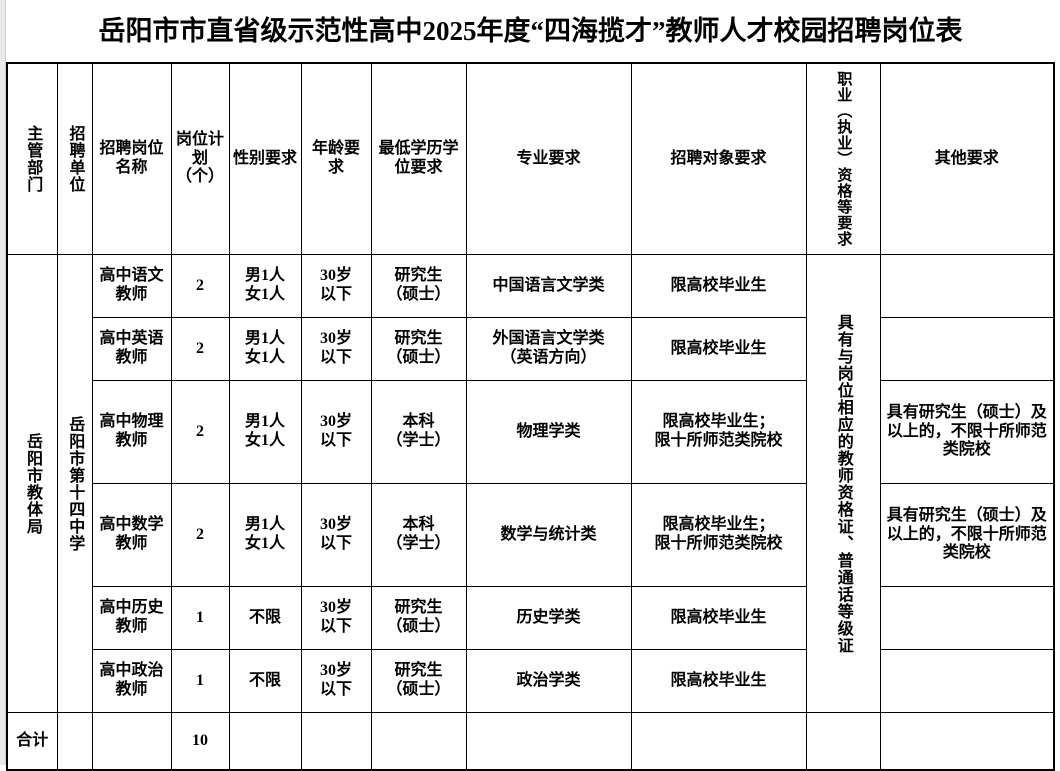 The image size is (1060, 771). I want to click on cell-major-requirement: 中国语言文学类, so click(548, 286).